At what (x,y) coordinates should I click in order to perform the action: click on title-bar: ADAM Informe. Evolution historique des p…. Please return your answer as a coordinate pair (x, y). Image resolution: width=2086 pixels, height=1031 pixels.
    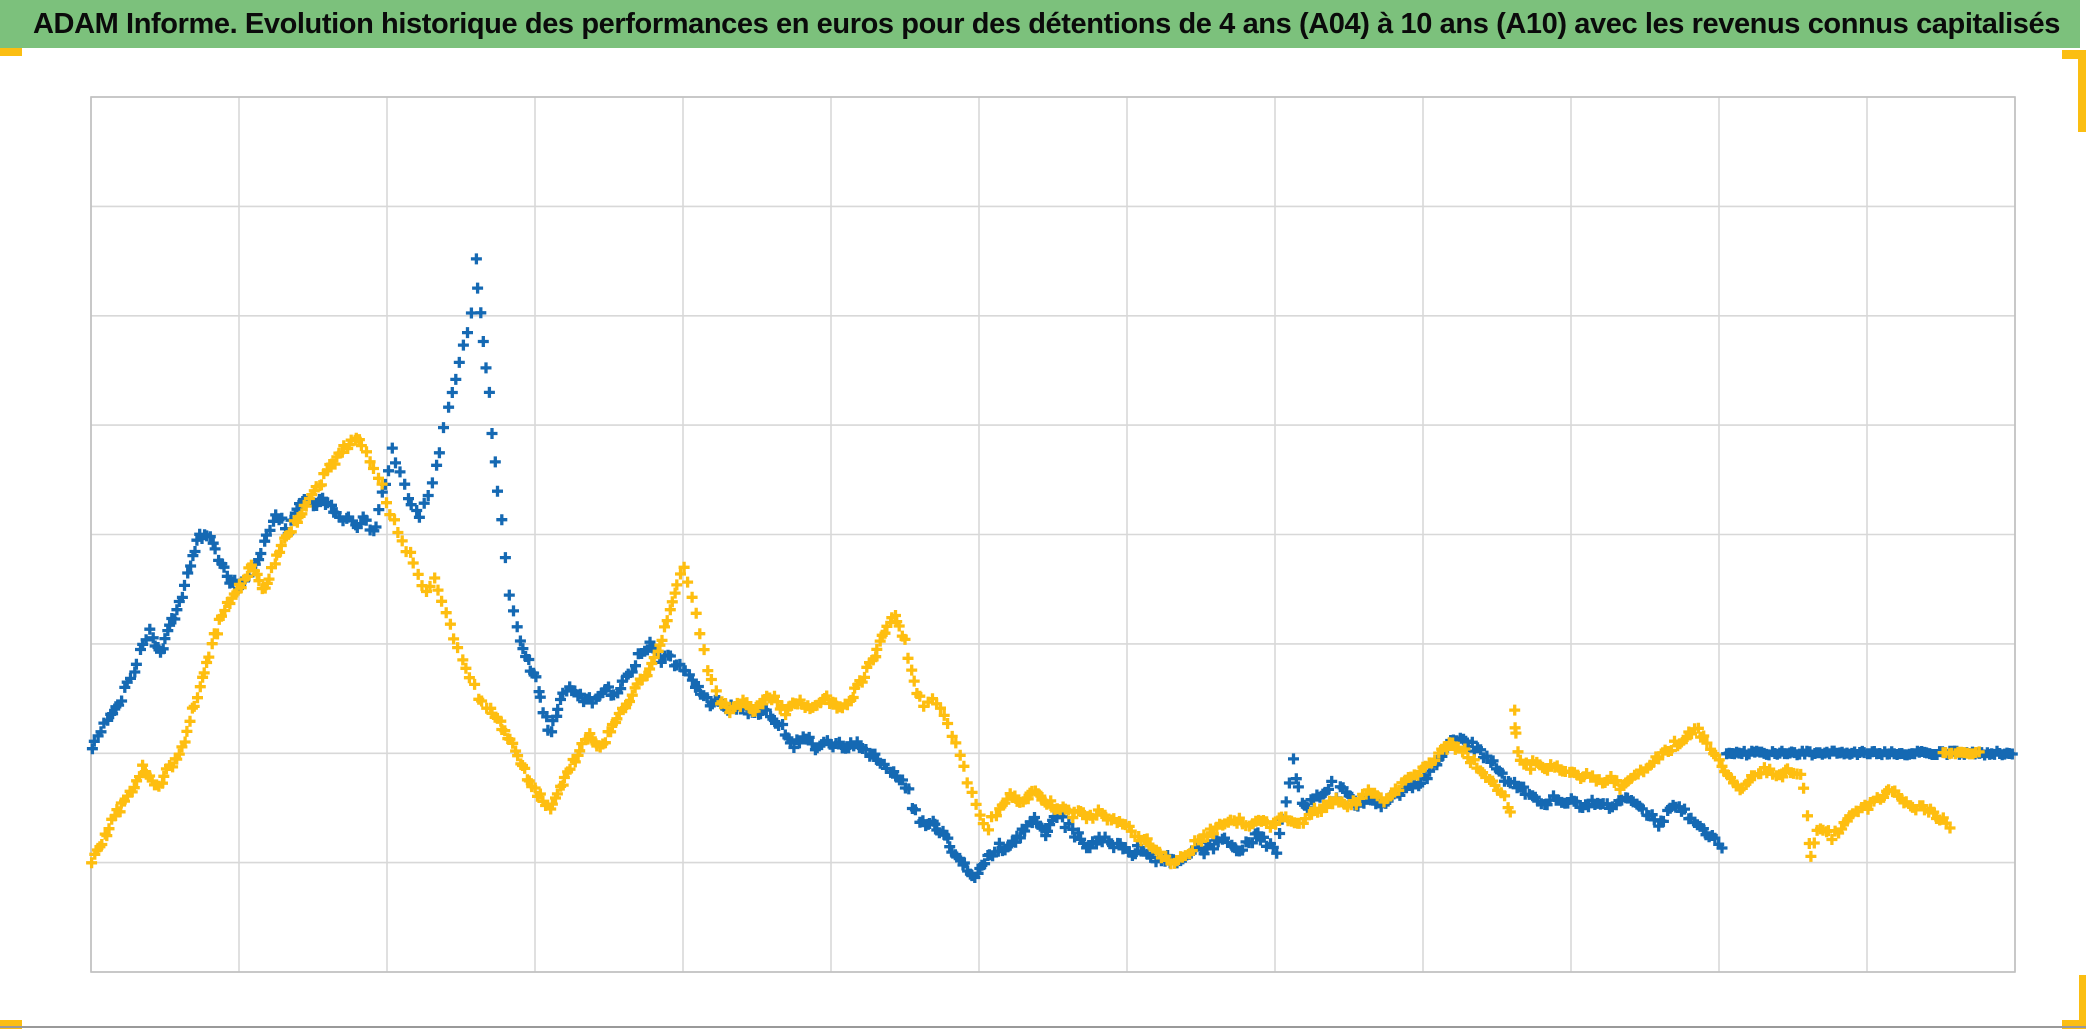
    Looking at the image, I should click on (1040, 24).